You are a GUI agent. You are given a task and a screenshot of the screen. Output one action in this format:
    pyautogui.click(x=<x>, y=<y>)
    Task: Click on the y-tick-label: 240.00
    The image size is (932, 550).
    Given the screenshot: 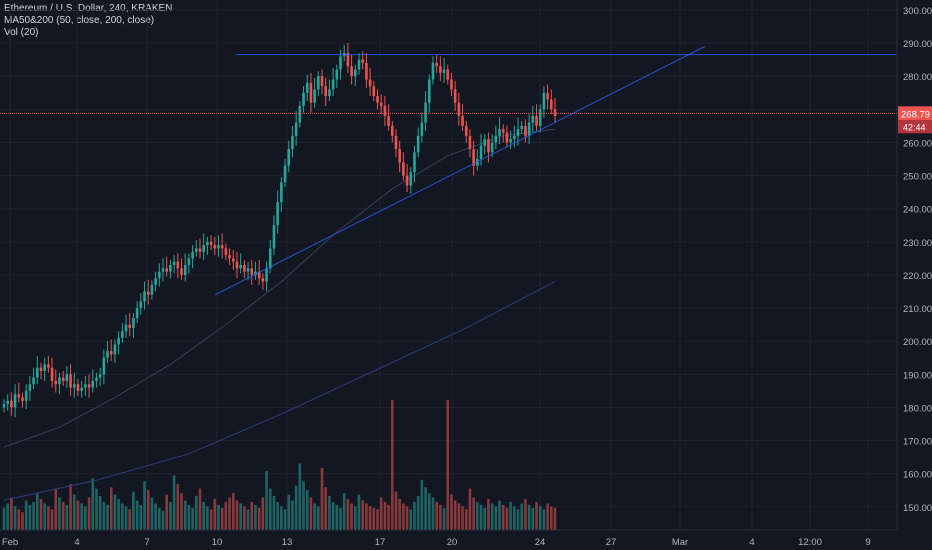 What is the action you would take?
    pyautogui.click(x=917, y=210)
    